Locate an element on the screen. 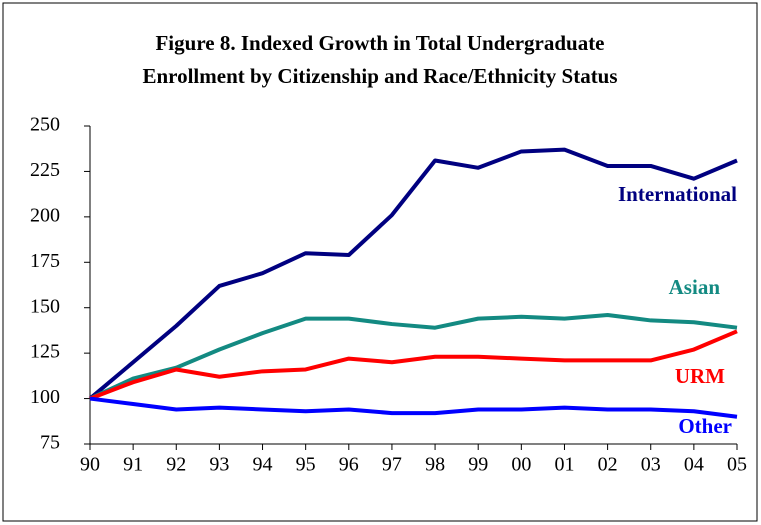  x-tick-label: 00 is located at coordinates (521, 465).